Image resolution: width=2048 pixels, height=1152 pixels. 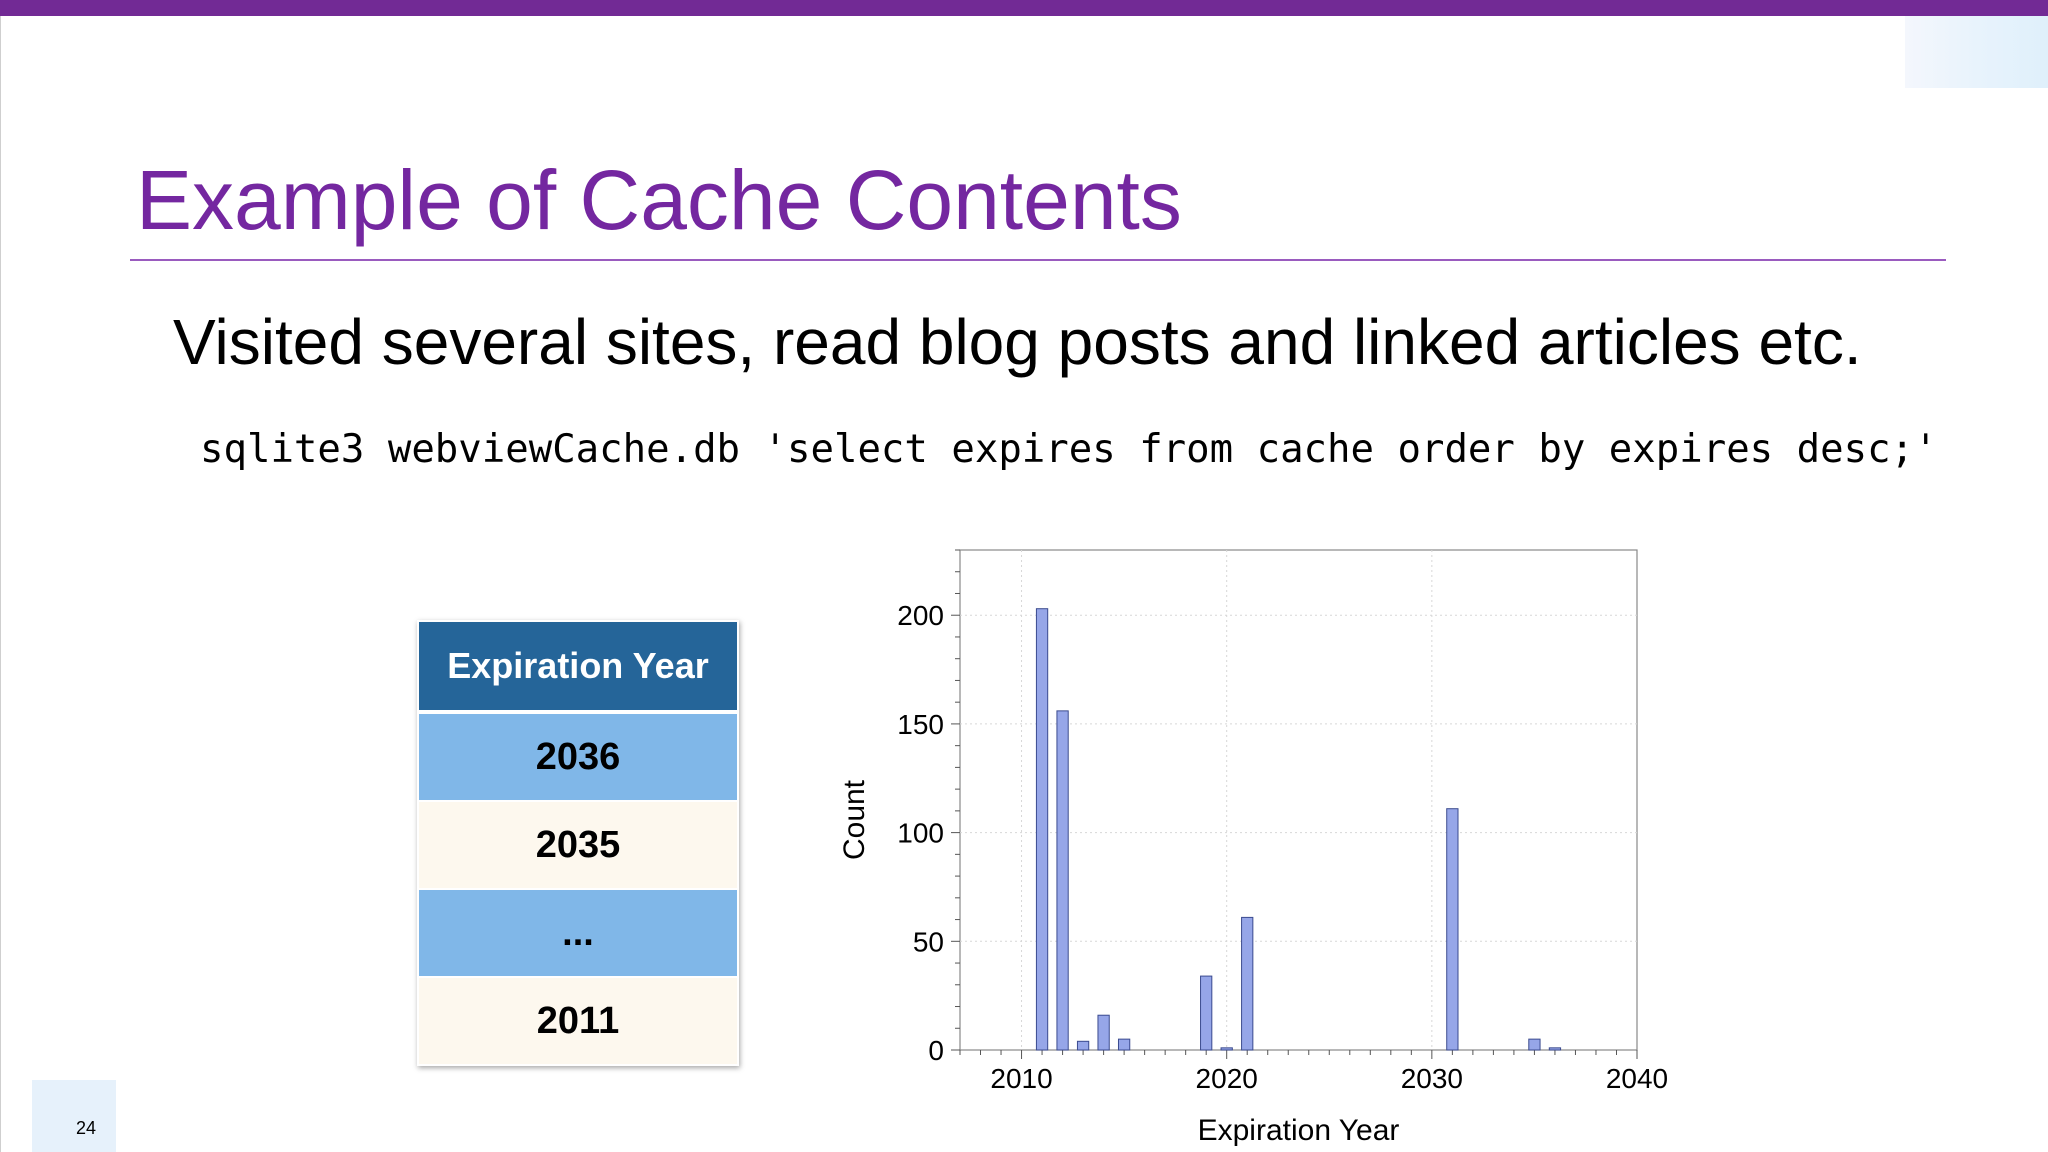 What do you see at coordinates (928, 941) in the screenshot?
I see `y-tick-label: 50` at bounding box center [928, 941].